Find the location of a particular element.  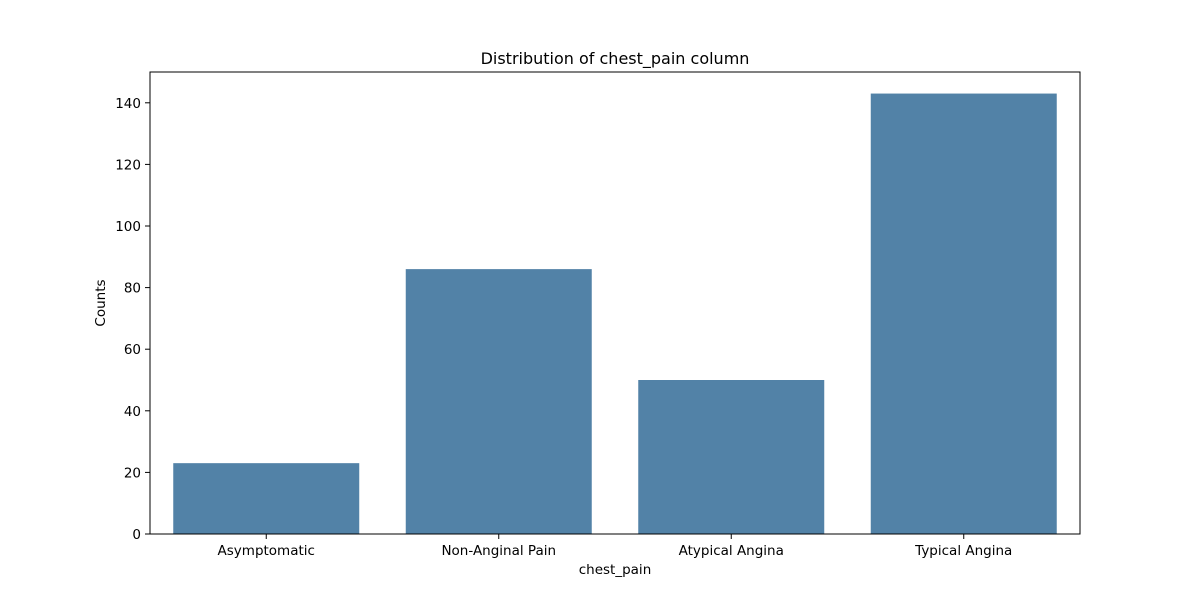

x-tick-label-0: Asymptomatic is located at coordinates (266, 551).